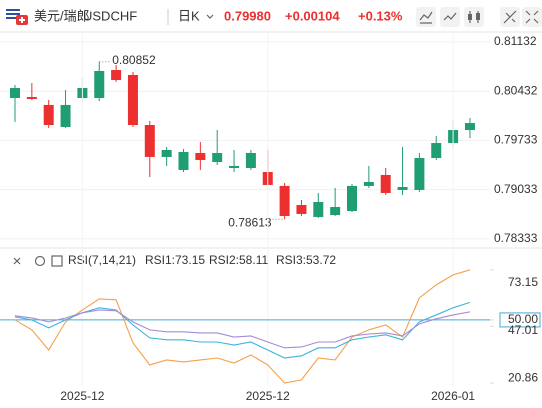  What do you see at coordinates (453, 396) in the screenshot?
I see `x-tick-label: 2026-01` at bounding box center [453, 396].